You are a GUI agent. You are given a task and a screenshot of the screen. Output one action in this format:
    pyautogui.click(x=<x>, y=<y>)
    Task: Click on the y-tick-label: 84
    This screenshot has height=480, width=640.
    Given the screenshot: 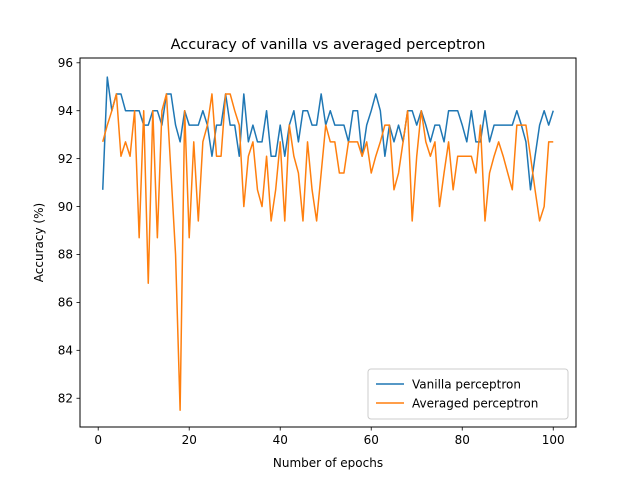 What is the action you would take?
    pyautogui.click(x=65, y=351)
    